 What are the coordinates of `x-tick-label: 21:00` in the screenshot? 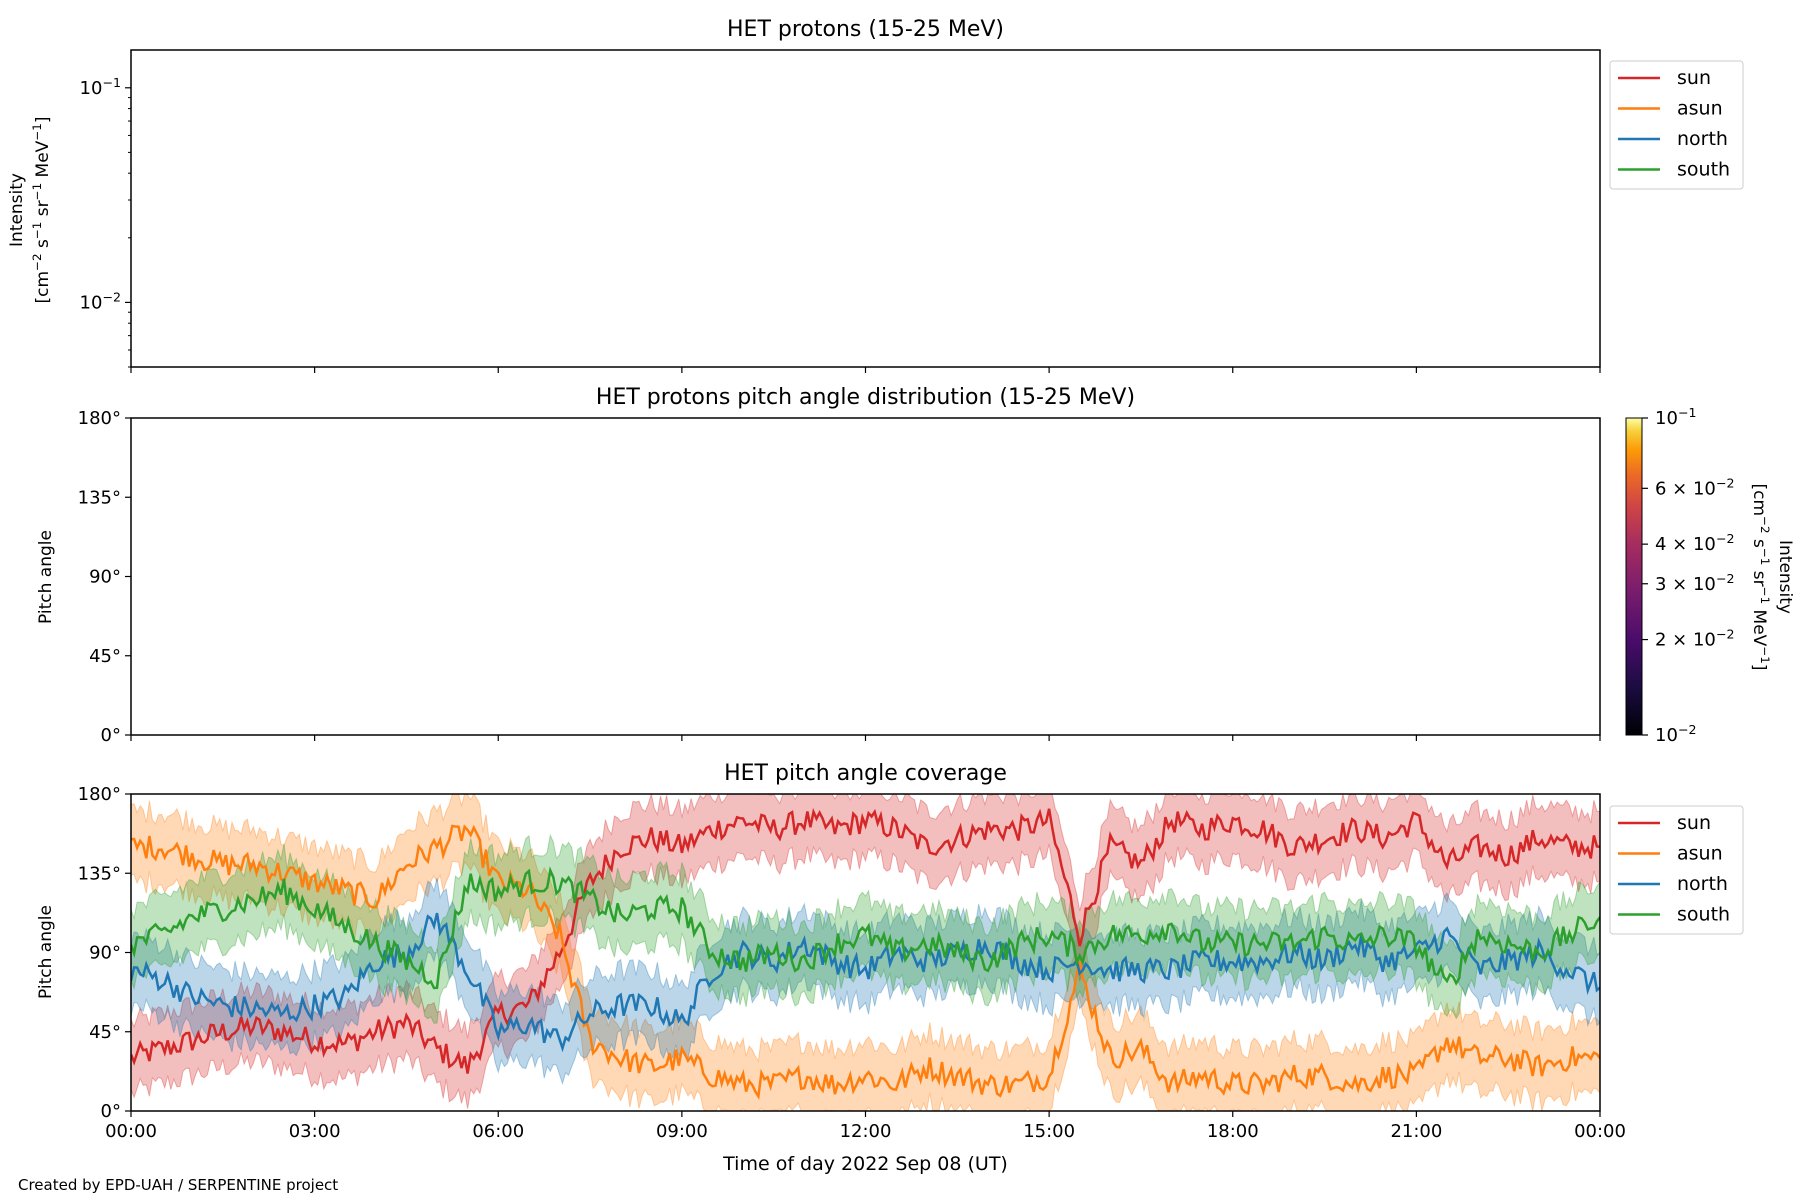 It's located at (1416, 1131).